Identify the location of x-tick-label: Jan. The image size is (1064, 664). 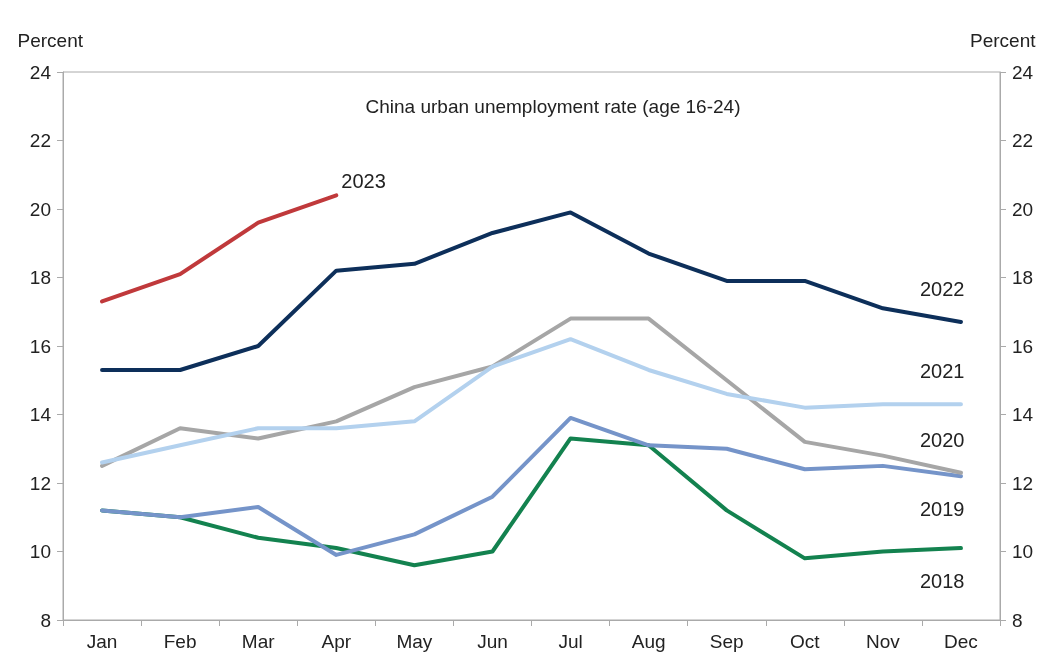
(102, 641).